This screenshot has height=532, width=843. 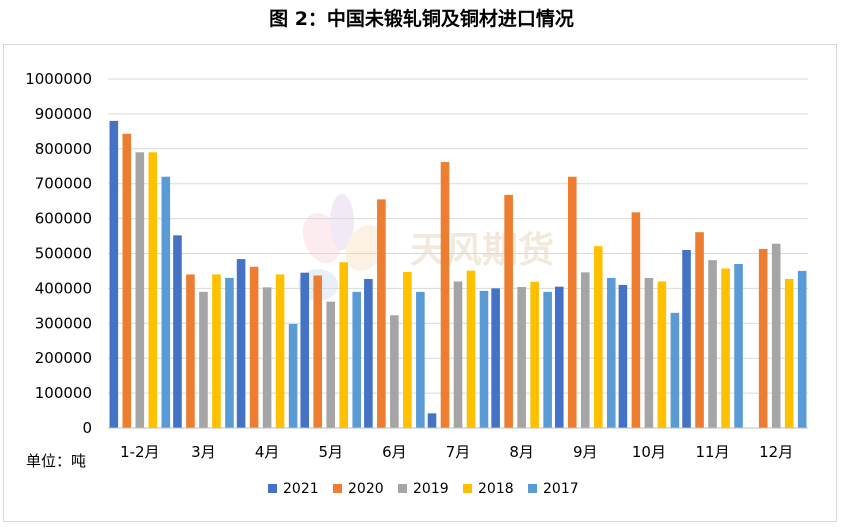 I want to click on y-tick-label: 300000, so click(x=63, y=323).